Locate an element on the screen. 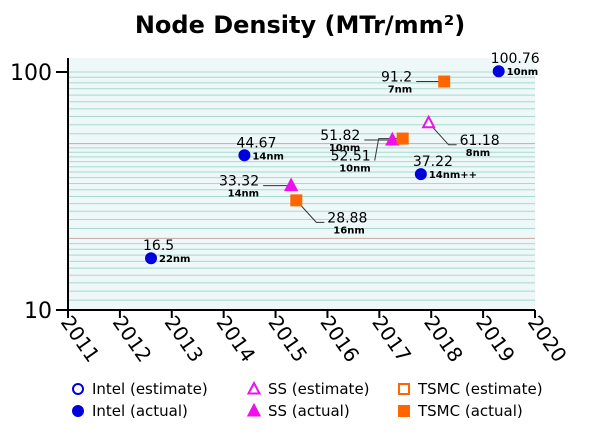 The height and width of the screenshot is (442, 600). x-tick-label: 2014 is located at coordinates (236, 338).